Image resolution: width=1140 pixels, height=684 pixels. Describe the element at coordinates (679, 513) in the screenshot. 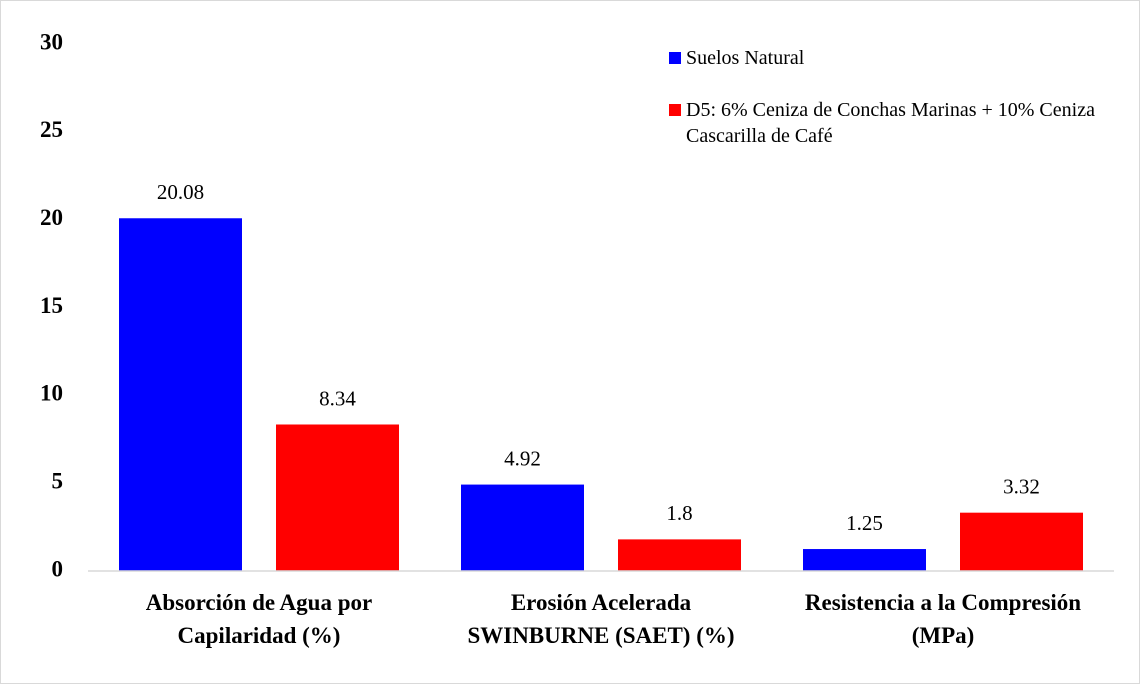

I see `value-label: 1.8` at that location.